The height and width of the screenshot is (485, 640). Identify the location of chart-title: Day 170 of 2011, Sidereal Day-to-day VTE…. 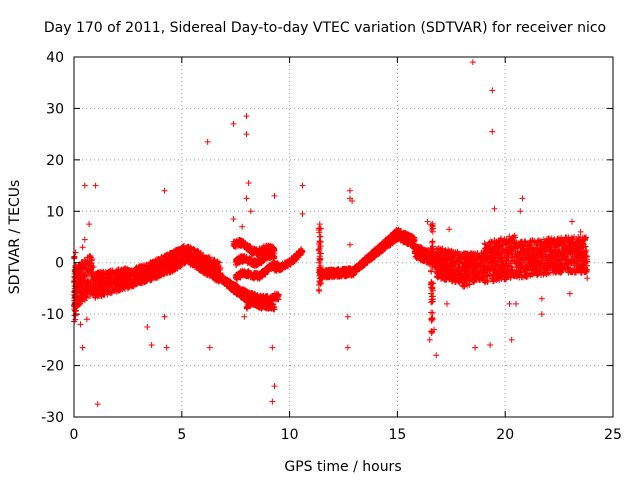
(325, 28).